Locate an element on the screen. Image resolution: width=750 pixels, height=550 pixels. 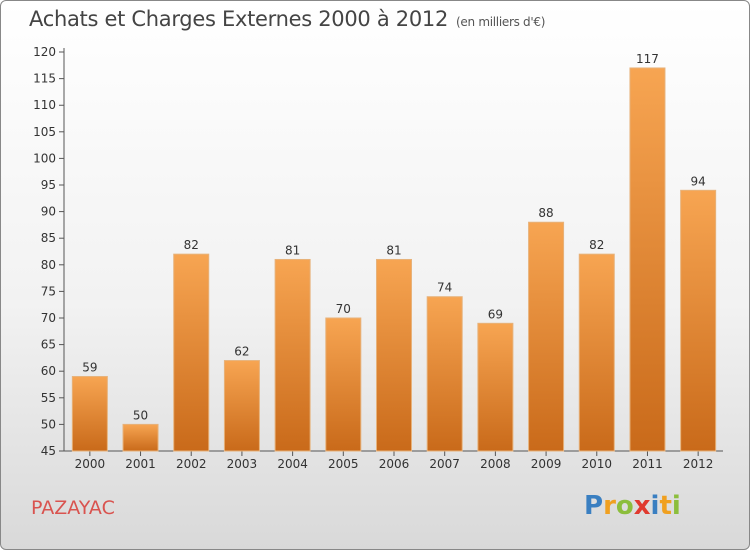
bar-2003 is located at coordinates (241, 406).